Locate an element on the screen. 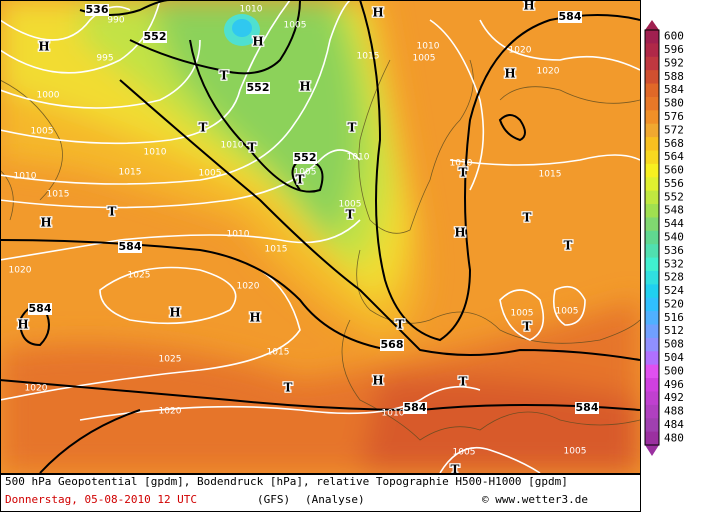  legend-label: 532 is located at coordinates (674, 263).